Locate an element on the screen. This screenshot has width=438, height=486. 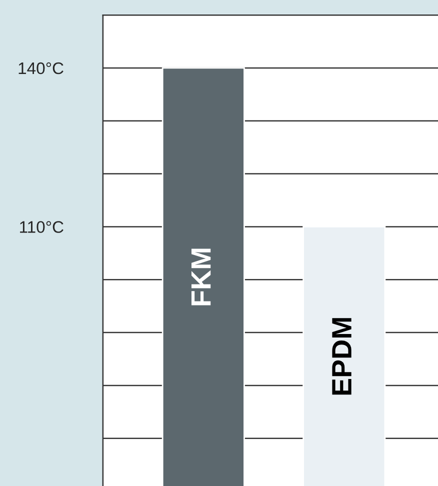
y-tick-label: 140°C is located at coordinates (41, 68).